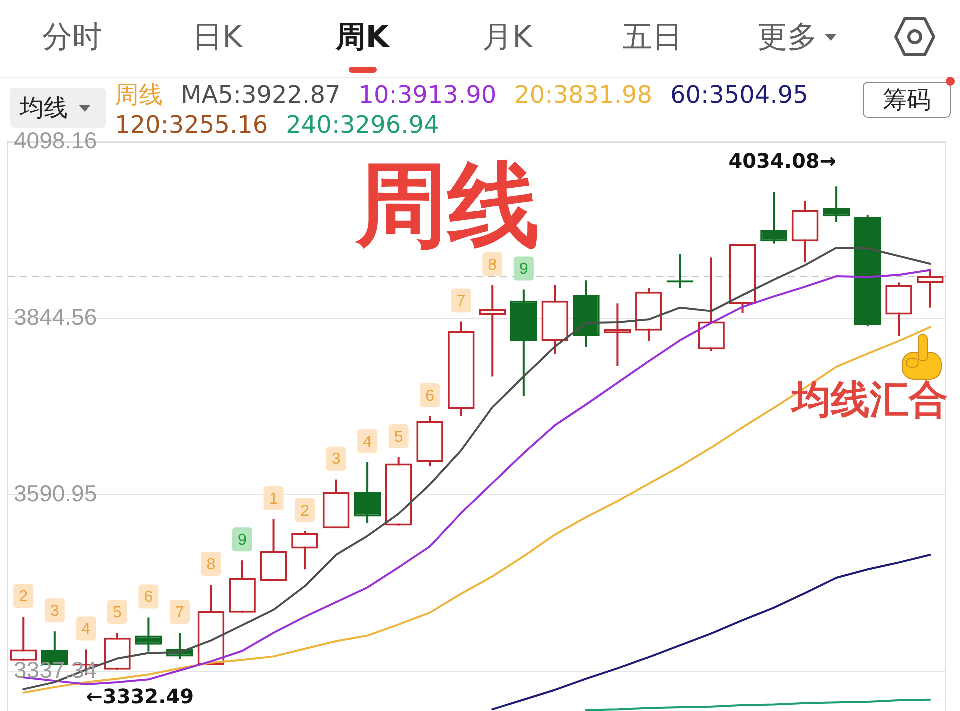  Describe the element at coordinates (217, 37) in the screenshot. I see `text: 日K` at that location.